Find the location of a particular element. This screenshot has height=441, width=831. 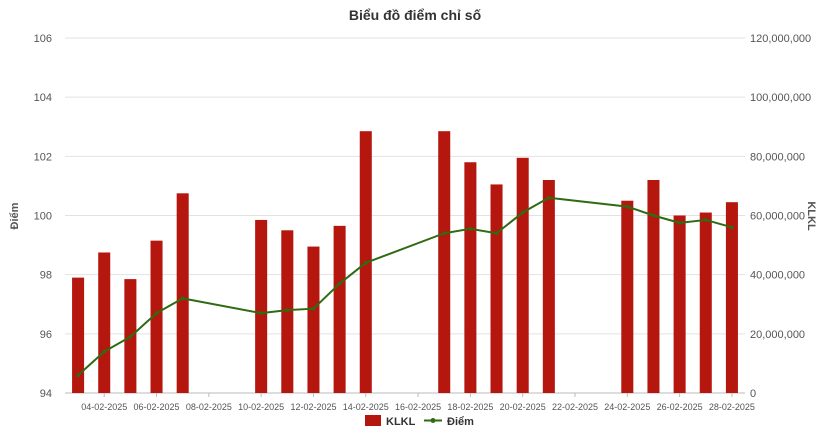

x-tick-label: 08-02-2025 is located at coordinates (209, 407).